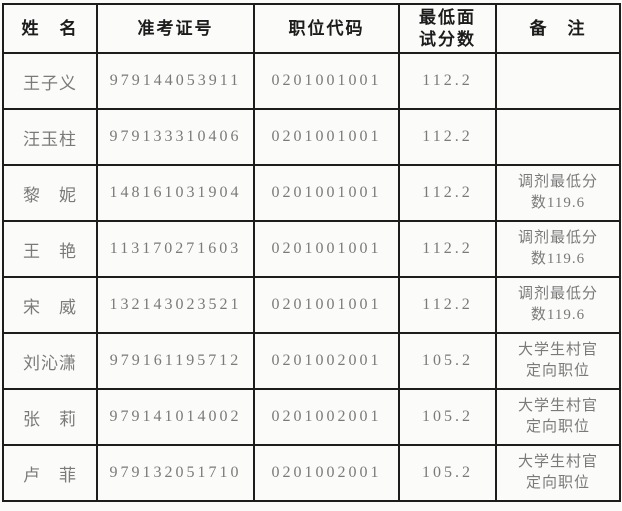  I want to click on cell-name: 黎 妮, so click(50, 193).